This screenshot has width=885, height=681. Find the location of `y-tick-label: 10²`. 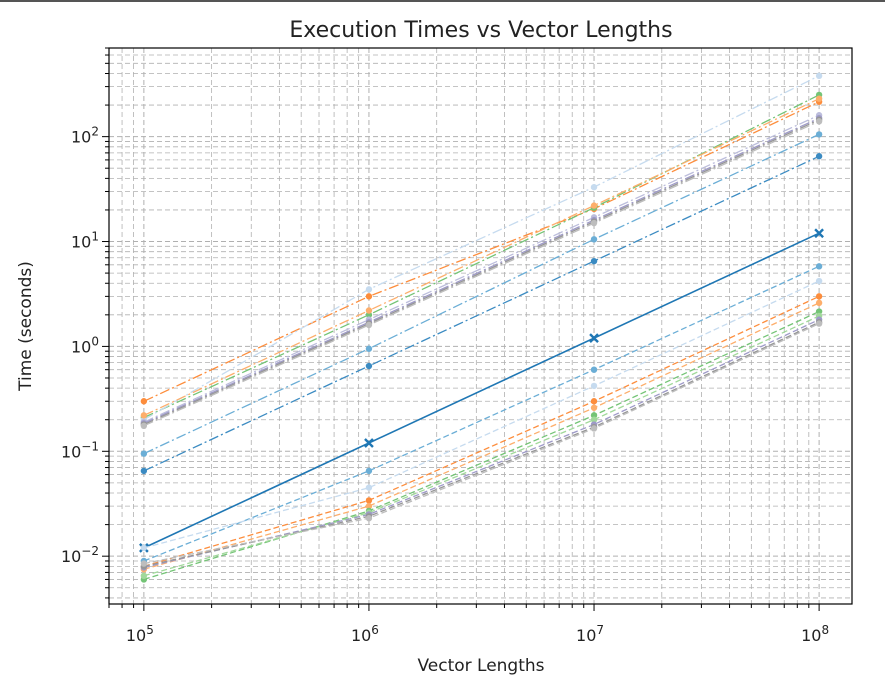

y-tick-label: 10² is located at coordinates (85, 136).